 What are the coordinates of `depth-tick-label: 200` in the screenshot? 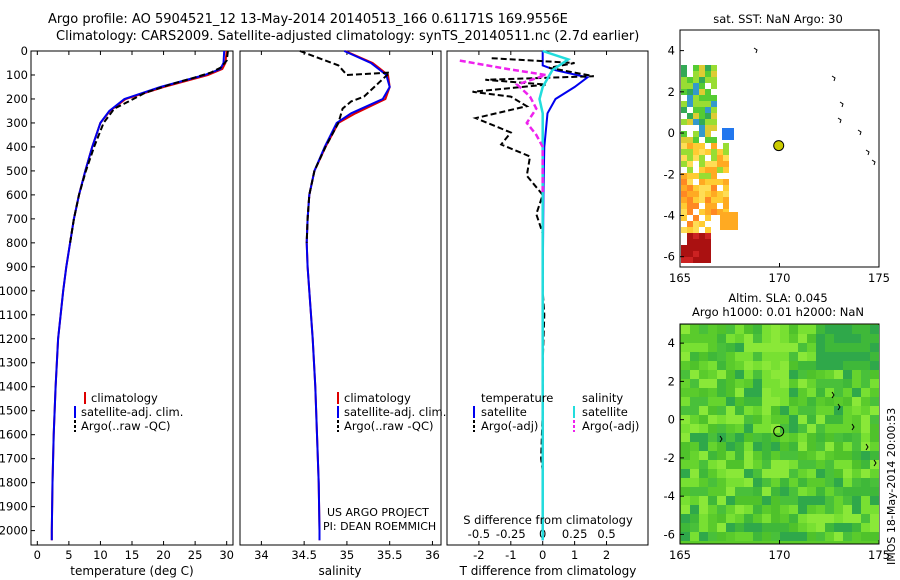 It's located at (17, 99).